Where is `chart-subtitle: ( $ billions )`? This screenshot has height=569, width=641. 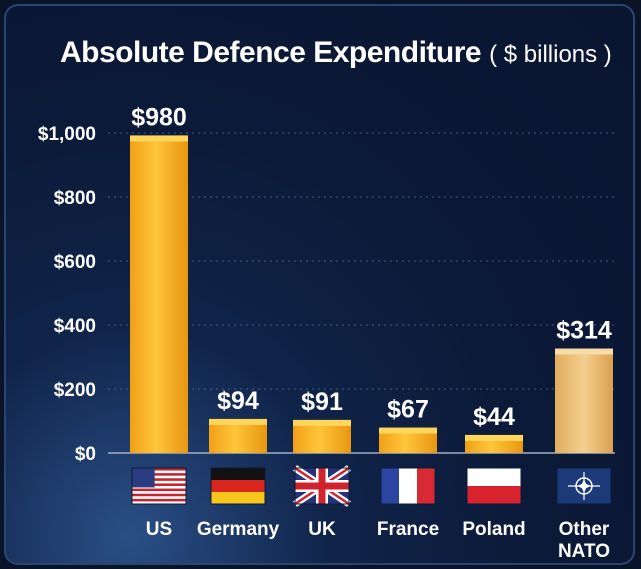 chart-subtitle: ( $ billions ) is located at coordinates (550, 54).